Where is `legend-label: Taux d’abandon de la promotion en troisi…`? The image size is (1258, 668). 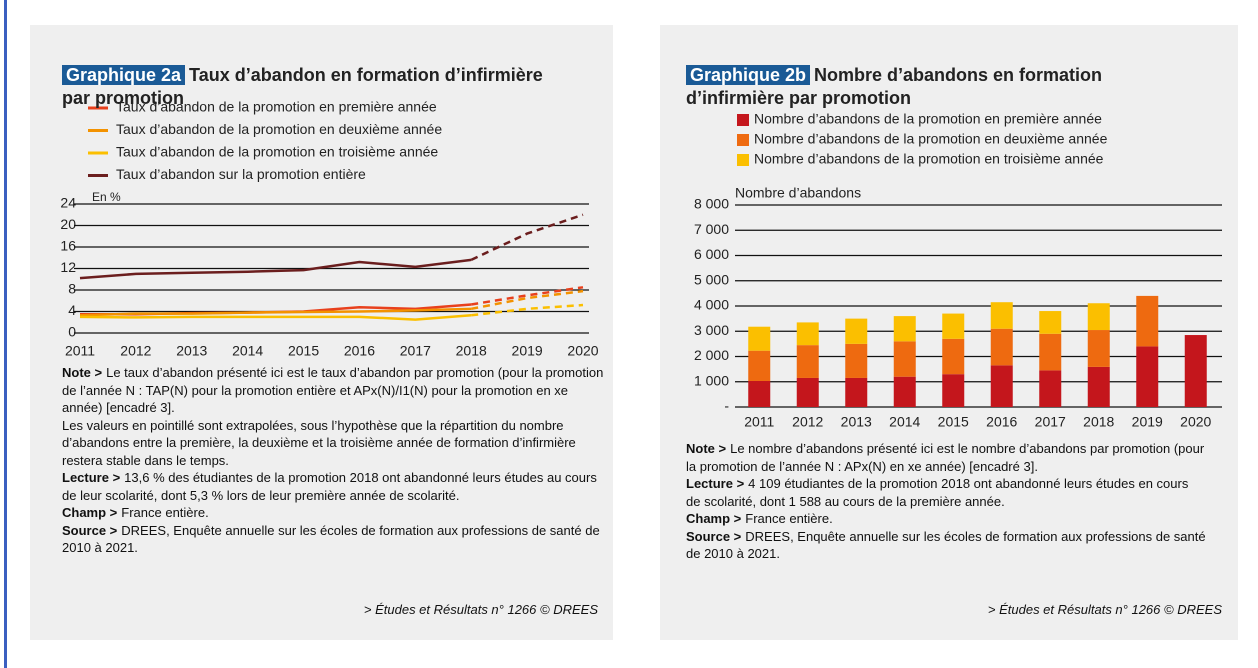 legend-label: Taux d’abandon de la promotion en troisi… is located at coordinates (277, 152).